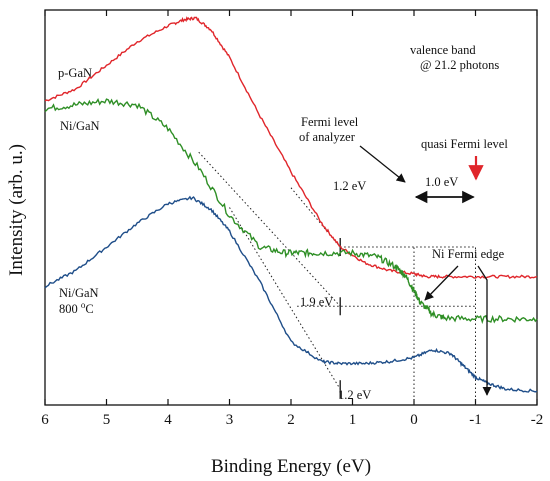 The width and height of the screenshot is (550, 481). What do you see at coordinates (107, 420) in the screenshot?
I see `x-tick-label: 5` at bounding box center [107, 420].